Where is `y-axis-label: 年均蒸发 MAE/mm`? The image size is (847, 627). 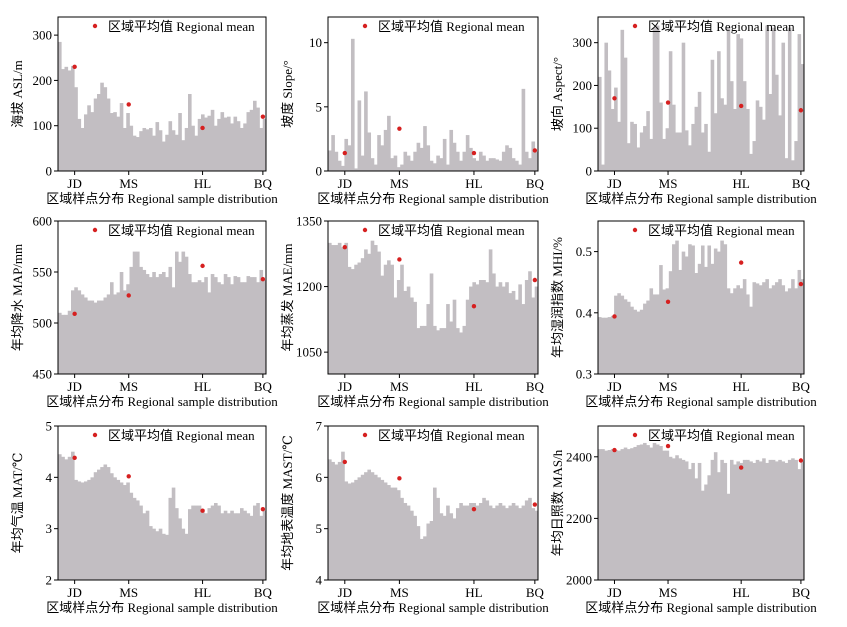
y-axis-label: 年均蒸发 MAE/mm is located at coordinates (287, 298).